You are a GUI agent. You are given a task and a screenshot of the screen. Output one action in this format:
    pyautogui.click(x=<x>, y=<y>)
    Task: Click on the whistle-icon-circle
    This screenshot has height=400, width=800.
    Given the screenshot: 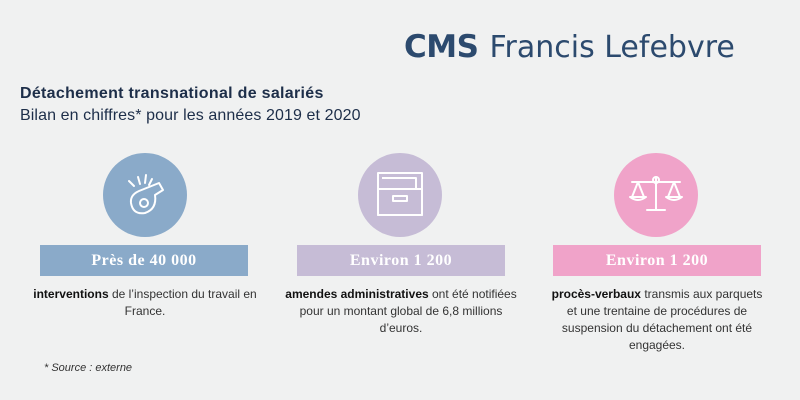 What is the action you would take?
    pyautogui.click(x=145, y=195)
    